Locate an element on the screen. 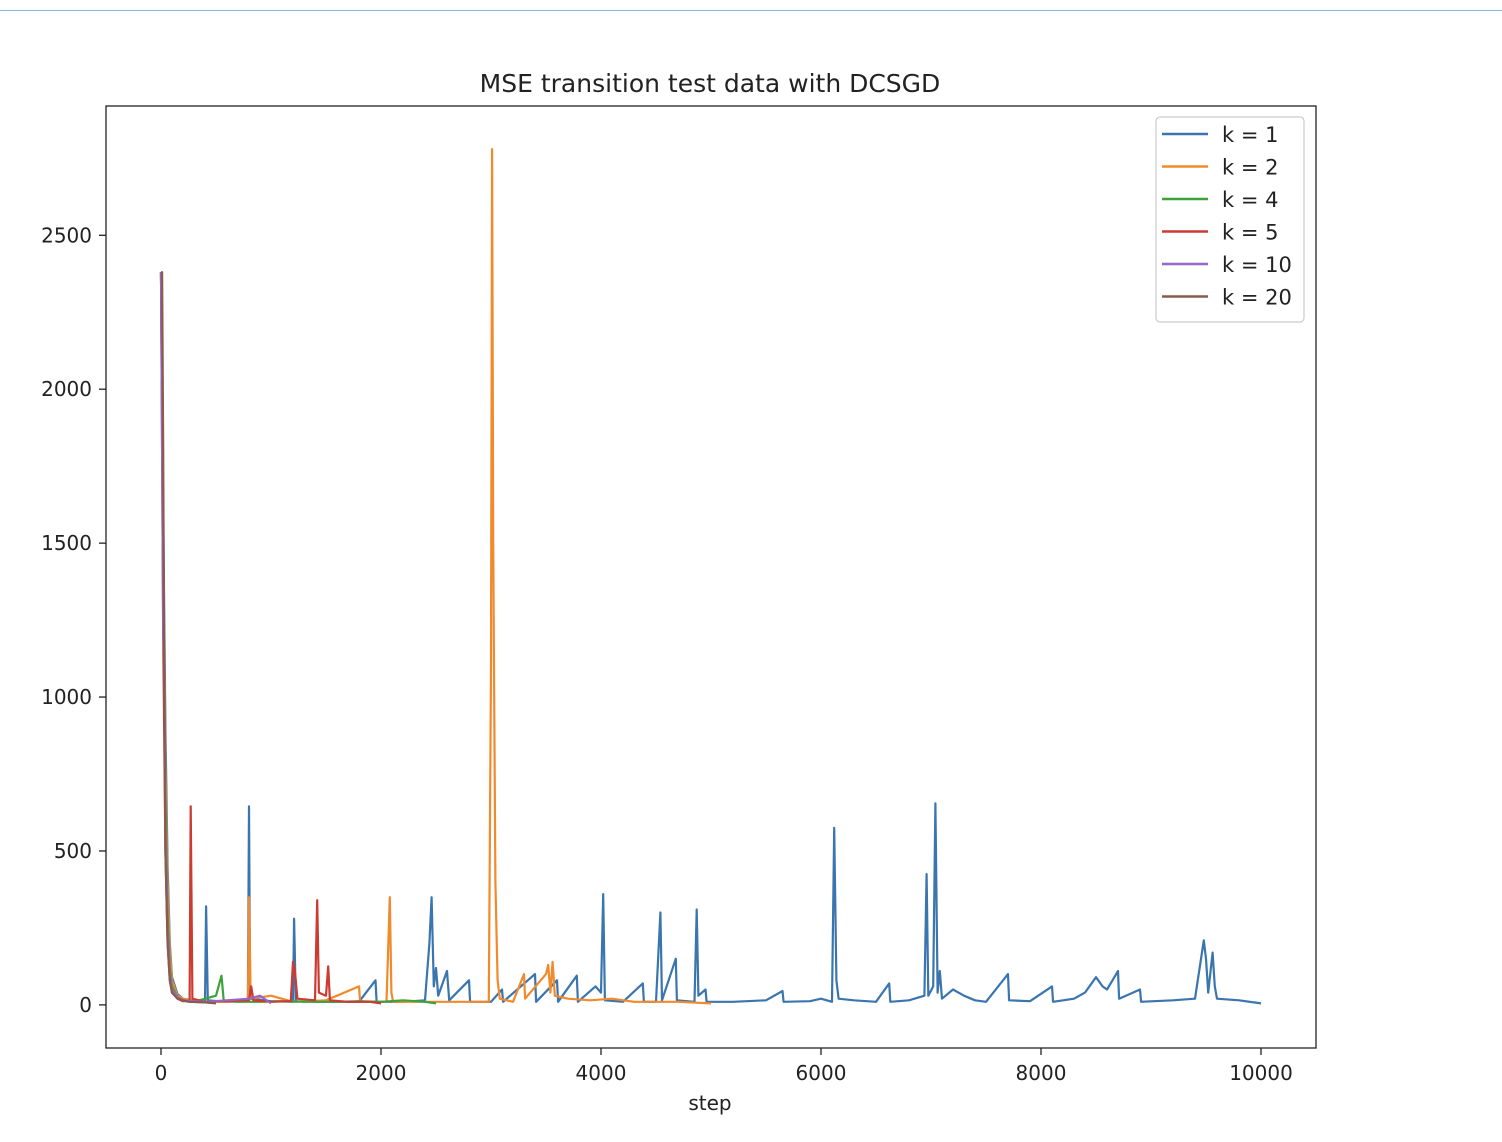 This screenshot has height=1142, width=1502. y-tick-label: 0 is located at coordinates (85, 1005).